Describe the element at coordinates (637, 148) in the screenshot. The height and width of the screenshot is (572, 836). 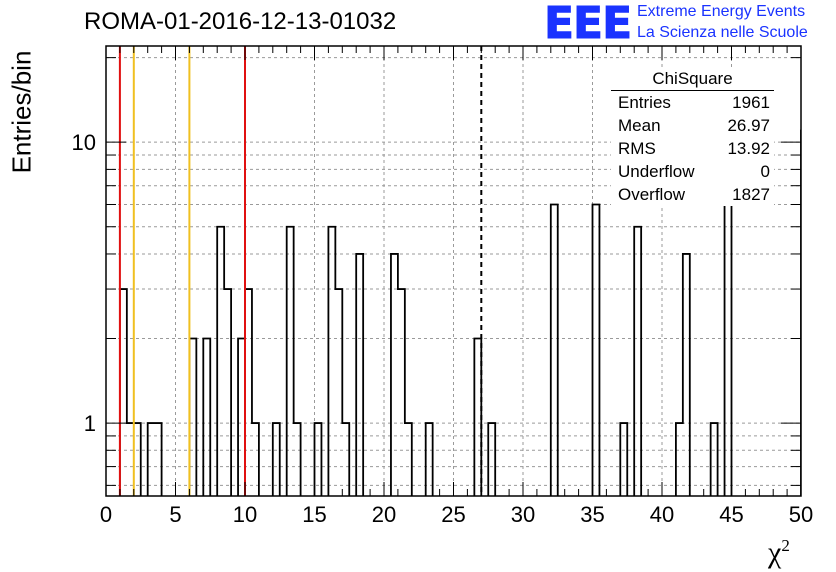
I see `stats-key: RMS` at that location.